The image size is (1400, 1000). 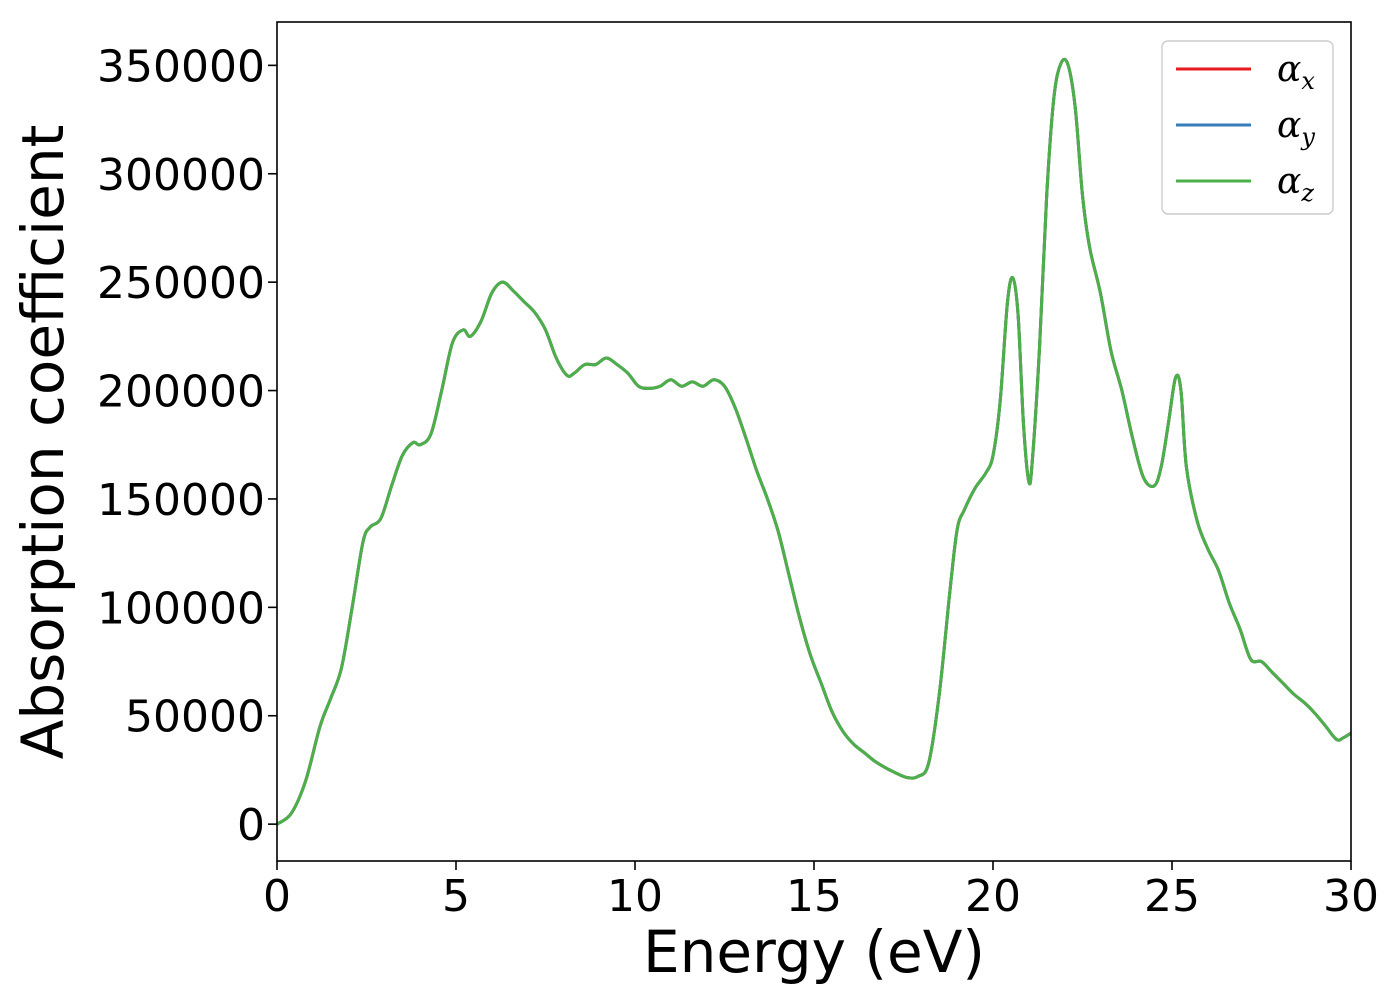 I want to click on y-tick-label: 0, so click(x=251, y=825).